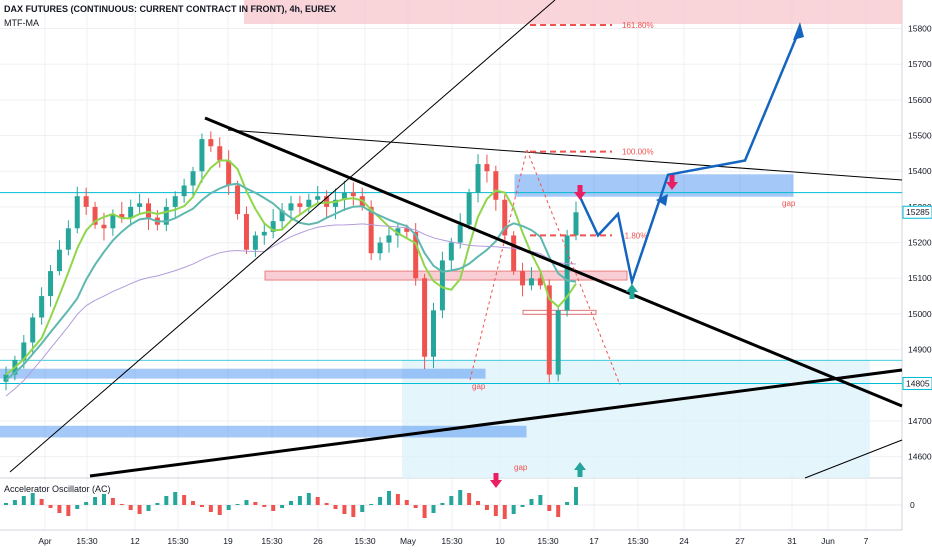 Image resolution: width=932 pixels, height=555 pixels. What do you see at coordinates (634, 235) in the screenshot?
I see `fib-level-label: -1.80%` at bounding box center [634, 235].